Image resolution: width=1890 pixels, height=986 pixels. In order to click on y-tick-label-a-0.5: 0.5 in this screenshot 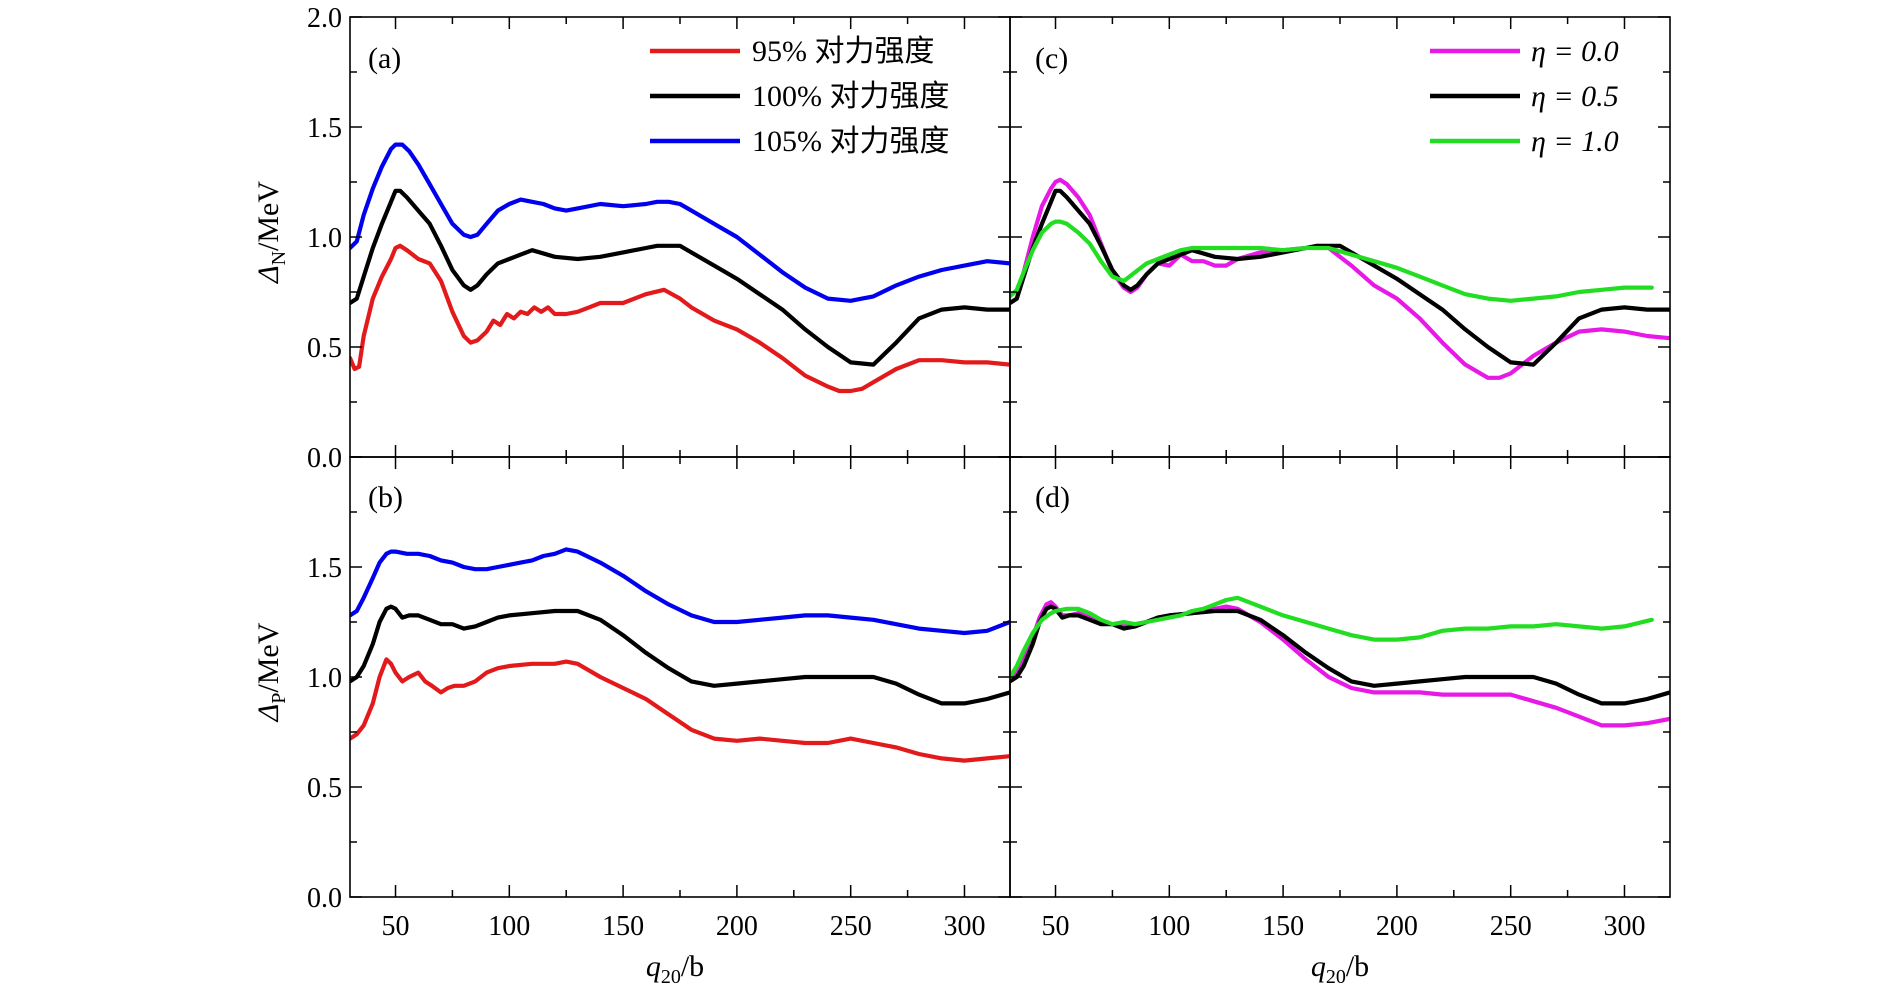, I will do `click(324, 348)`.